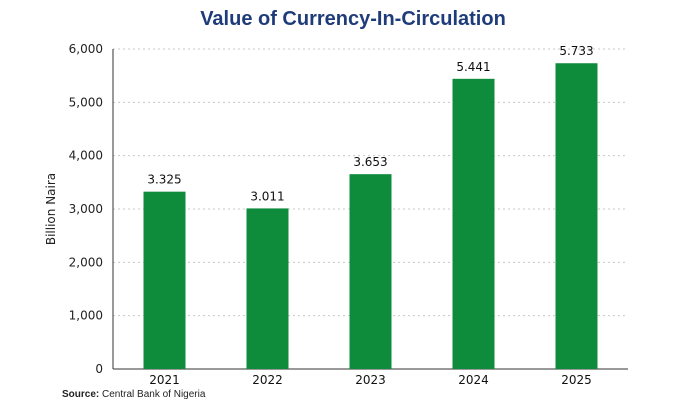  I want to click on data-label: 3.011, so click(267, 196).